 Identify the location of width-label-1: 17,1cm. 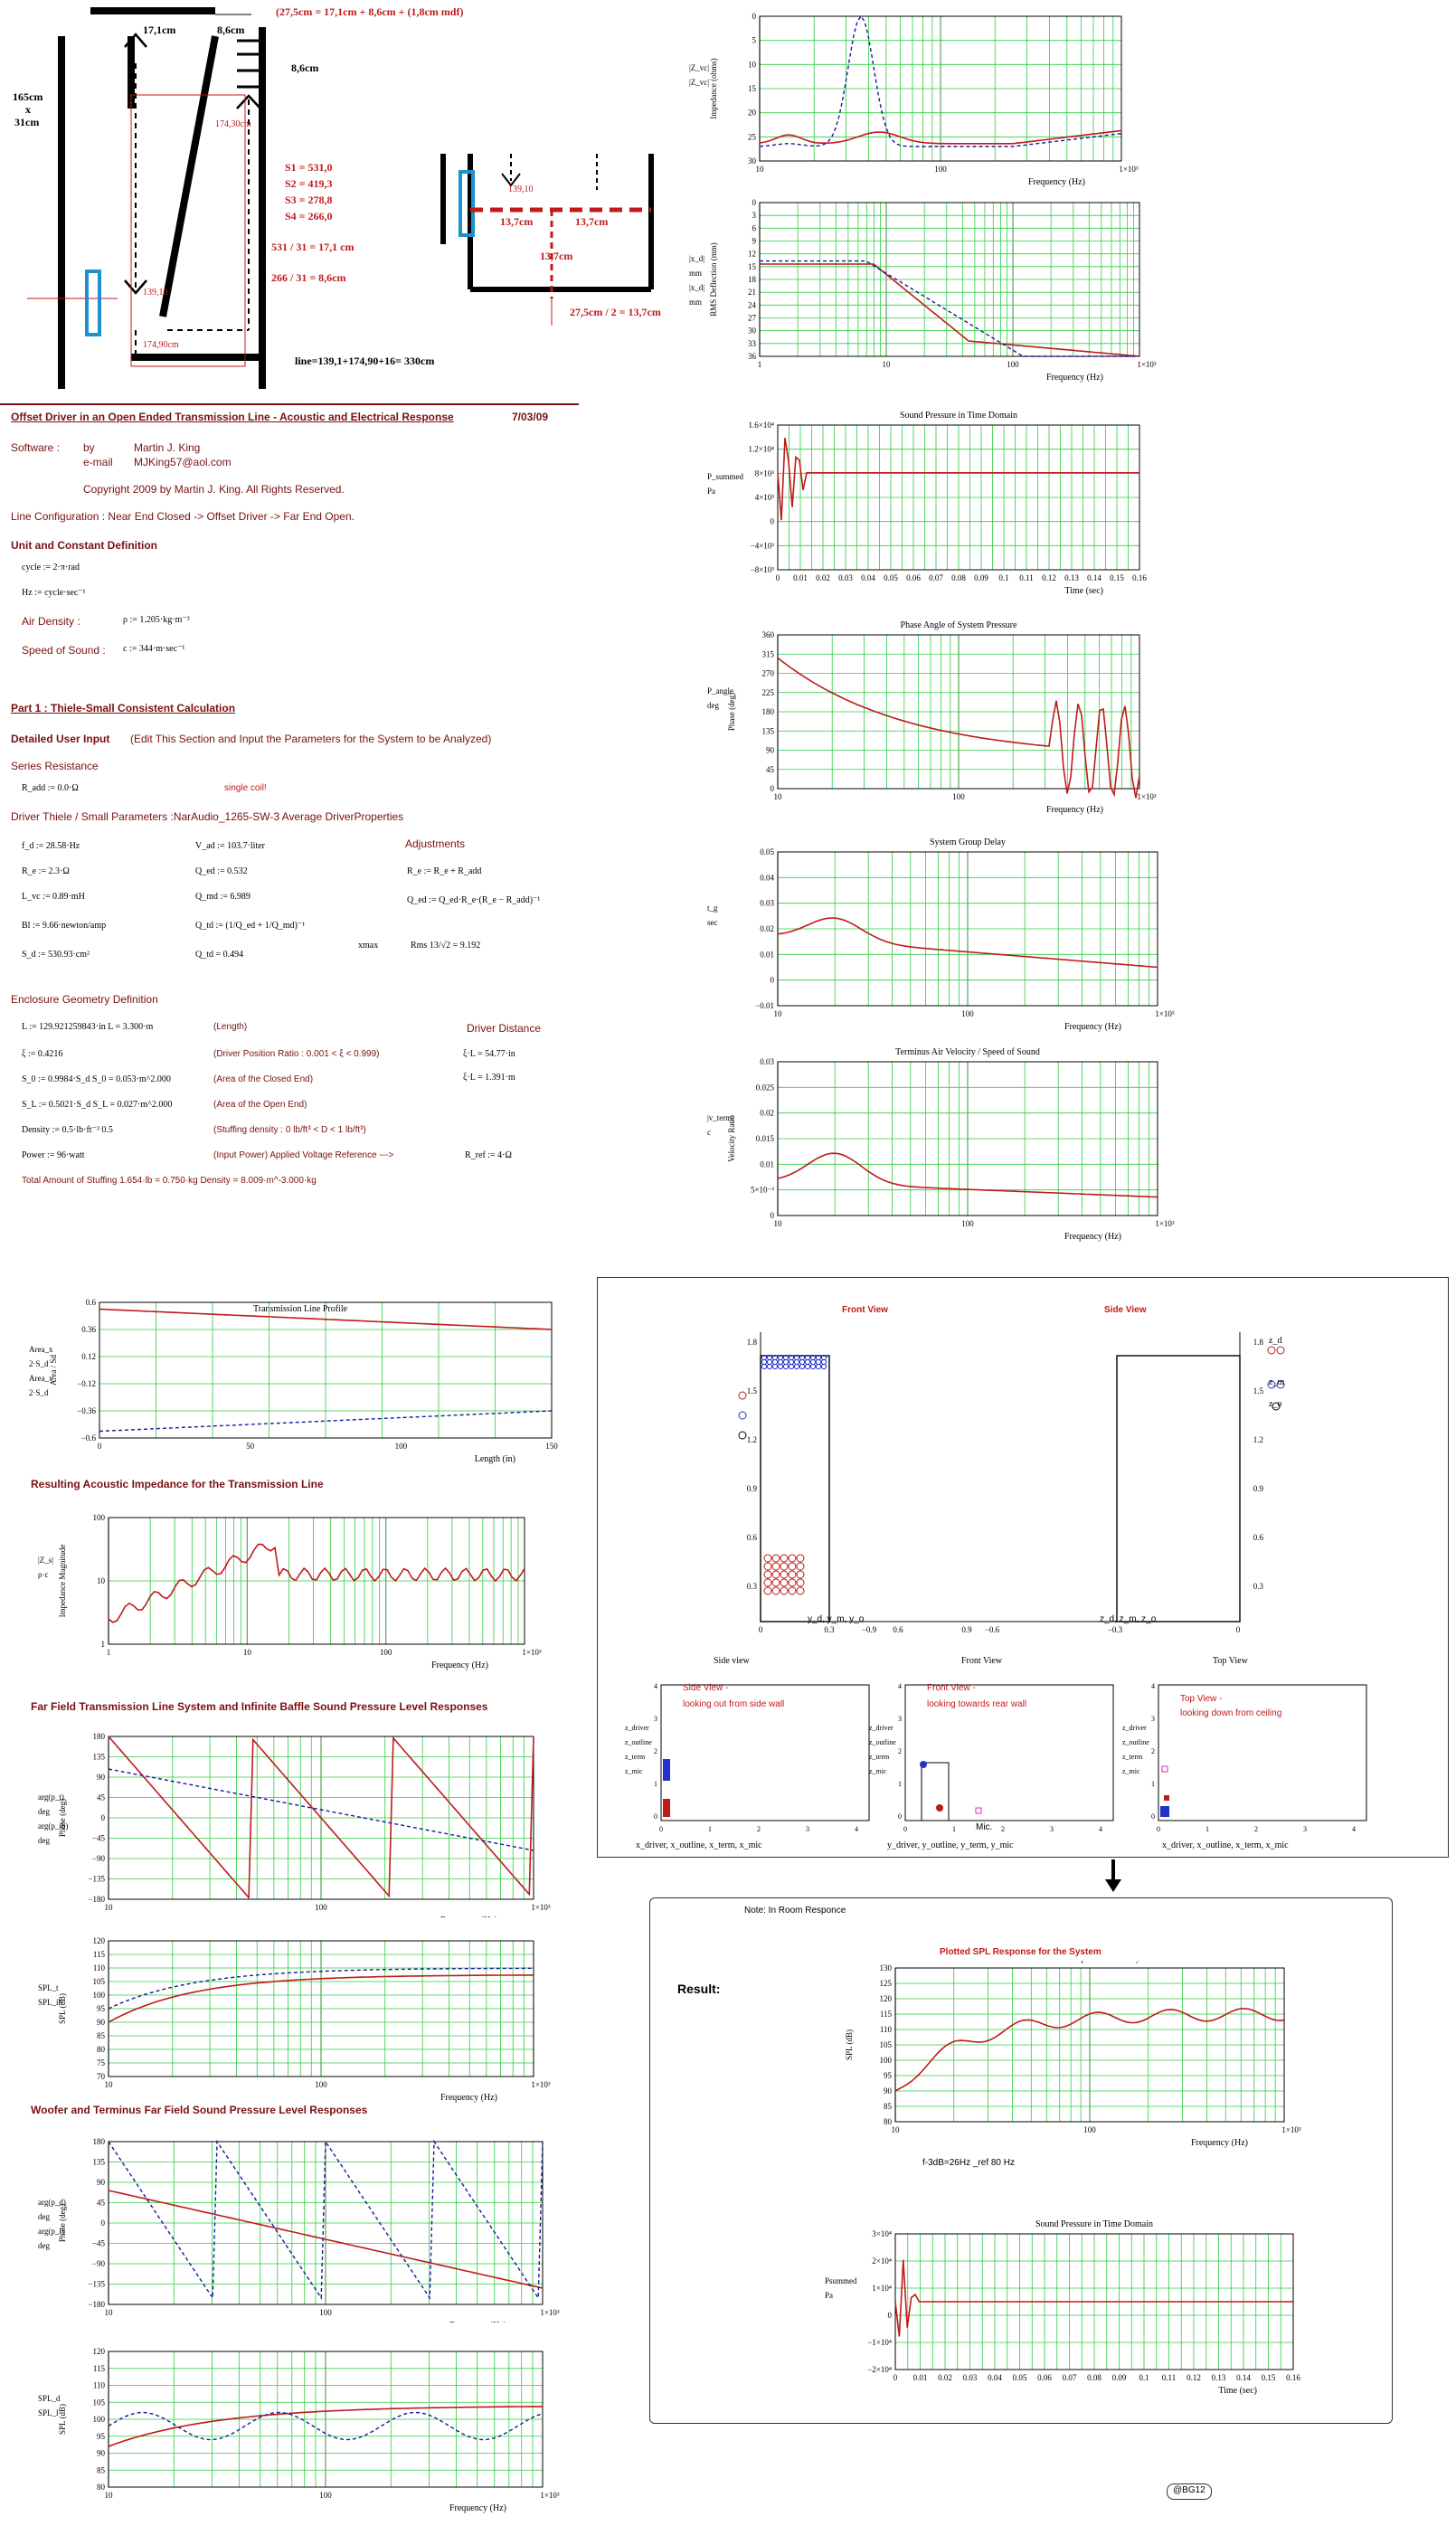
(159, 30).